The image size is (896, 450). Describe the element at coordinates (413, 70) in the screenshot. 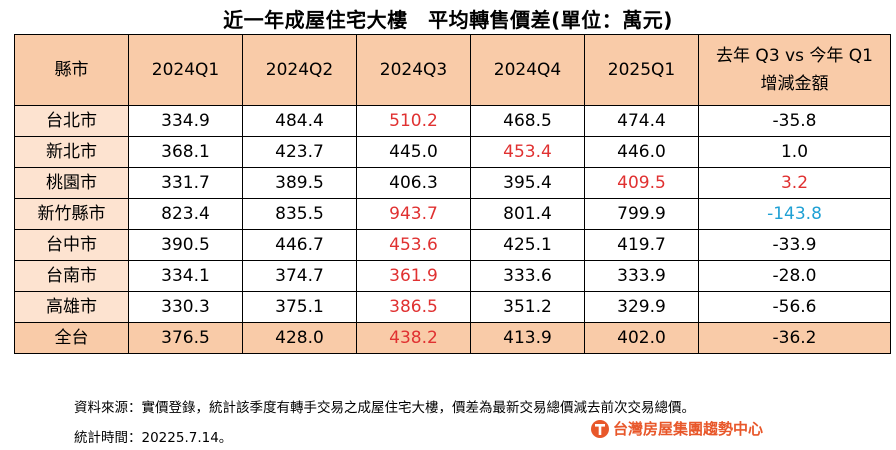

I see `col-header-2024q3: 2024Q3` at that location.